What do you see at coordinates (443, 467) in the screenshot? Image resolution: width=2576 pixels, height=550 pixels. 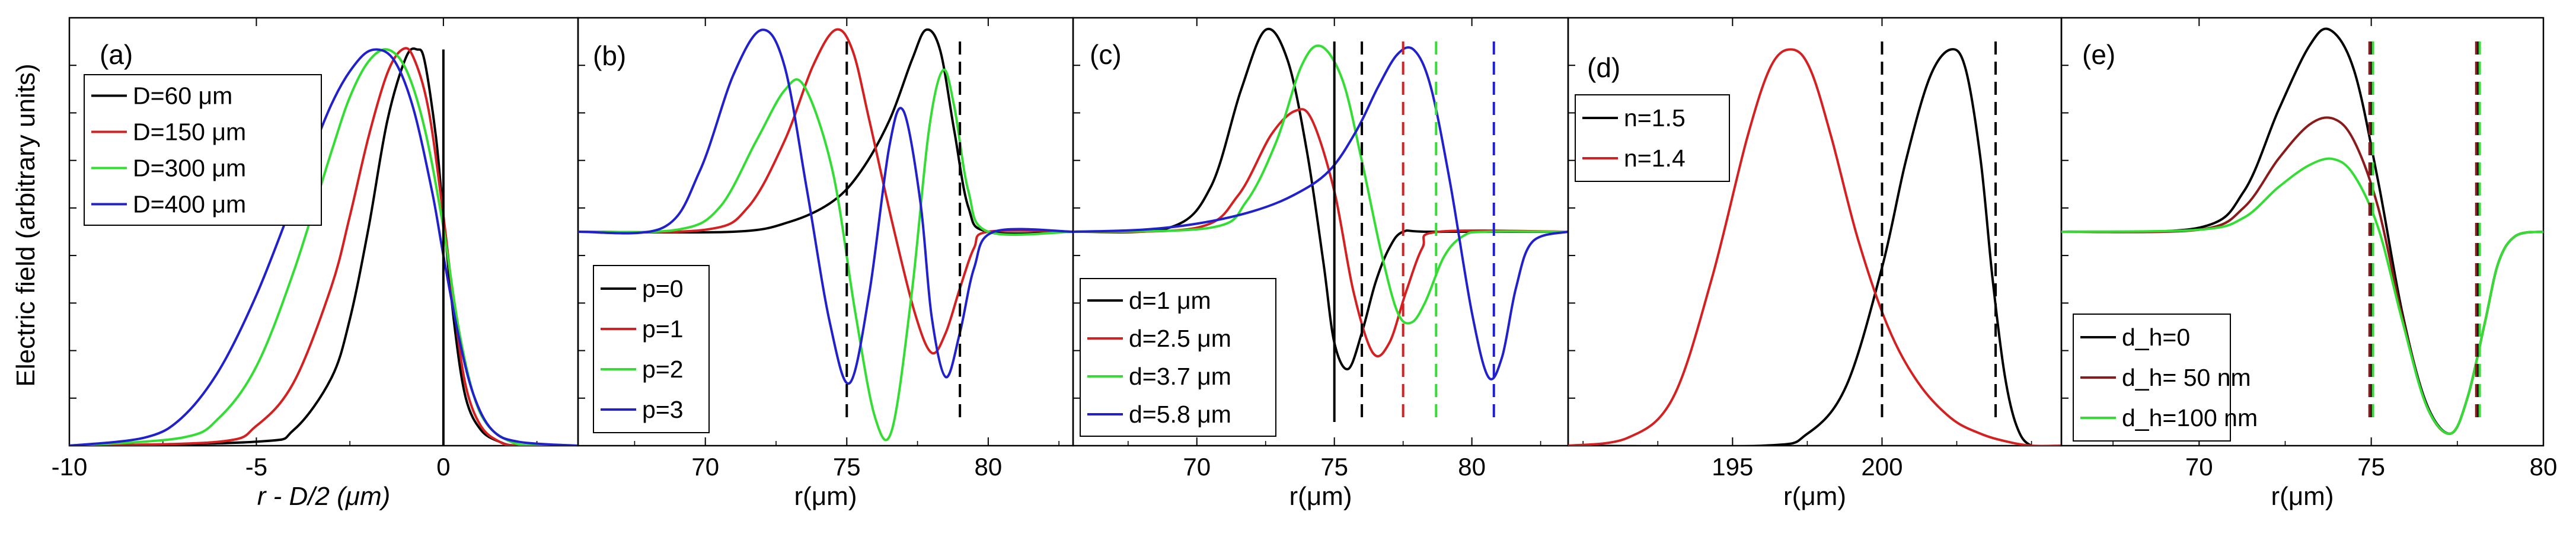 I see `x-tick-label: 0` at bounding box center [443, 467].